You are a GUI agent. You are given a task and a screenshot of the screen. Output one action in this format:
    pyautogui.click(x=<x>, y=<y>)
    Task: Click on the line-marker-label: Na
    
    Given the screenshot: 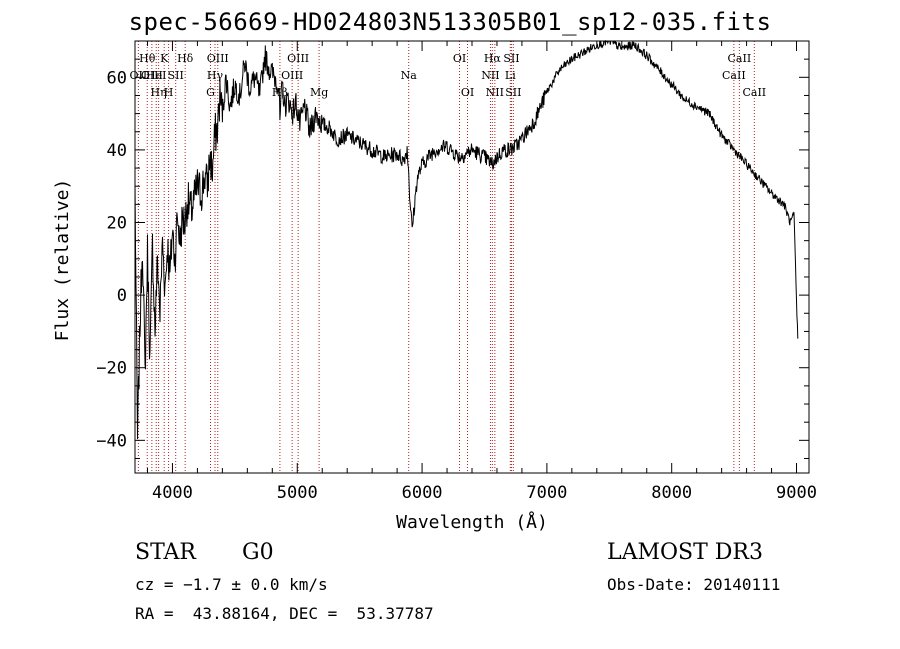 What is the action you would take?
    pyautogui.click(x=409, y=75)
    